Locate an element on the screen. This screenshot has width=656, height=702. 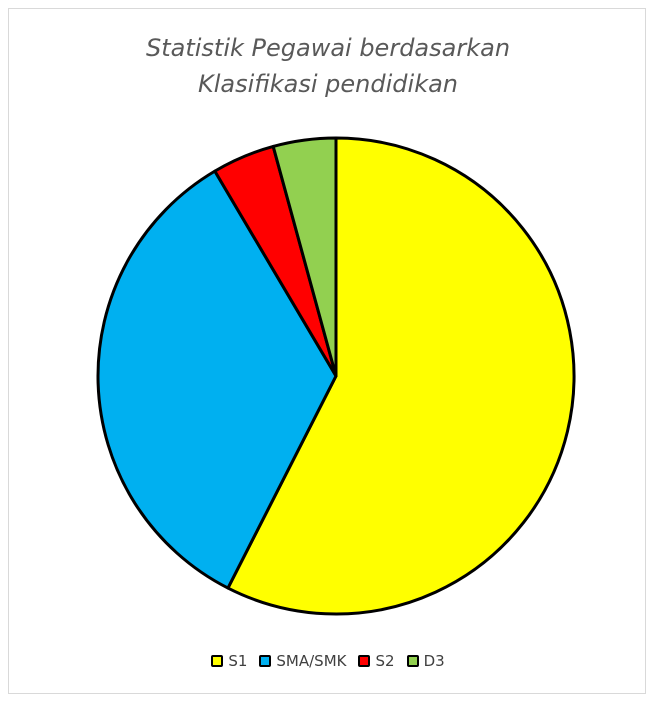
legend-item-s2: S2 is located at coordinates (376, 661).